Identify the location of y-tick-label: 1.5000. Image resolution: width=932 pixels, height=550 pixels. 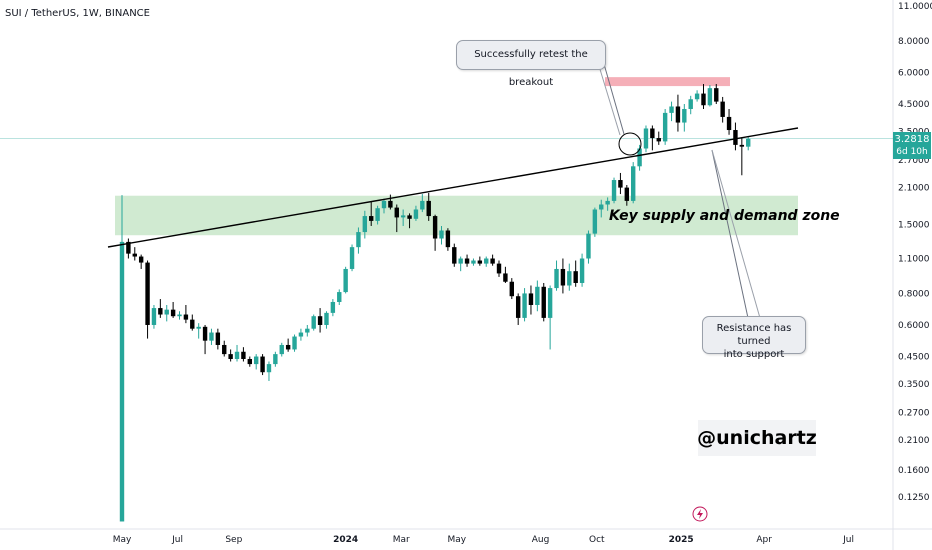
(914, 225).